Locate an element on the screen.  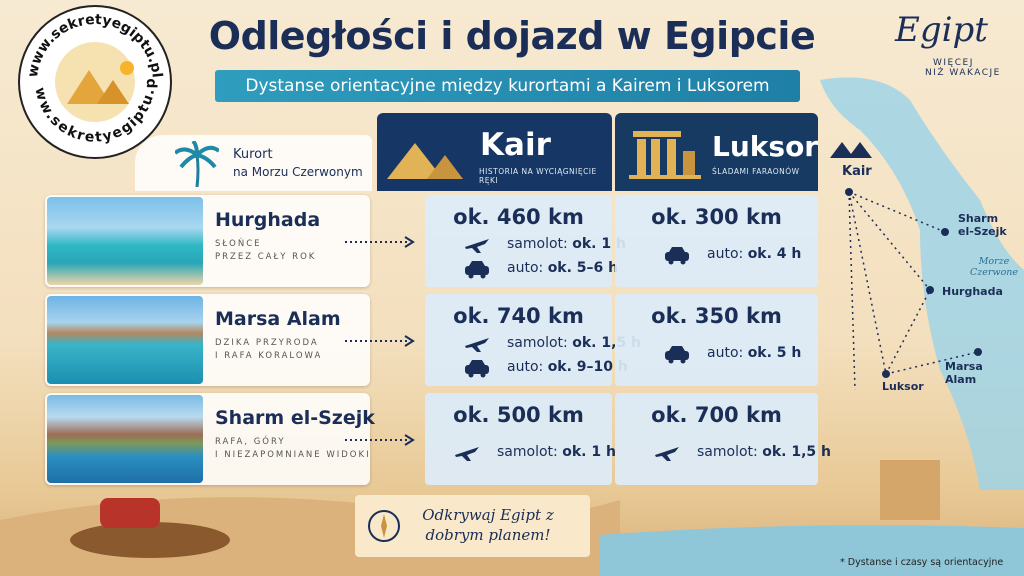
distance: ok. 700 km is located at coordinates (716, 415).